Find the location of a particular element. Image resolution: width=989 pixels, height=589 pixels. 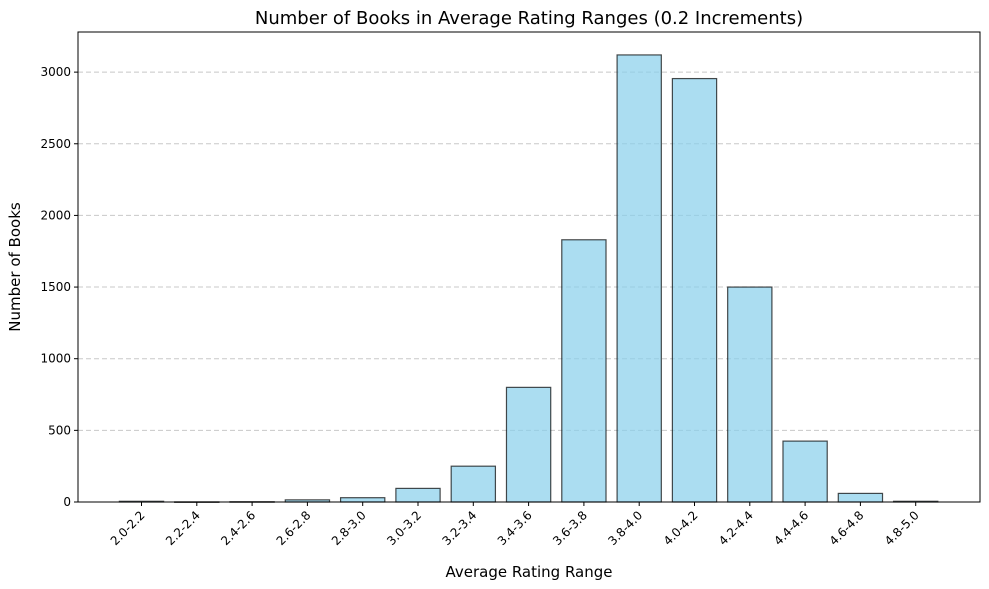

y-tick-label: 2000 is located at coordinates (55, 215).